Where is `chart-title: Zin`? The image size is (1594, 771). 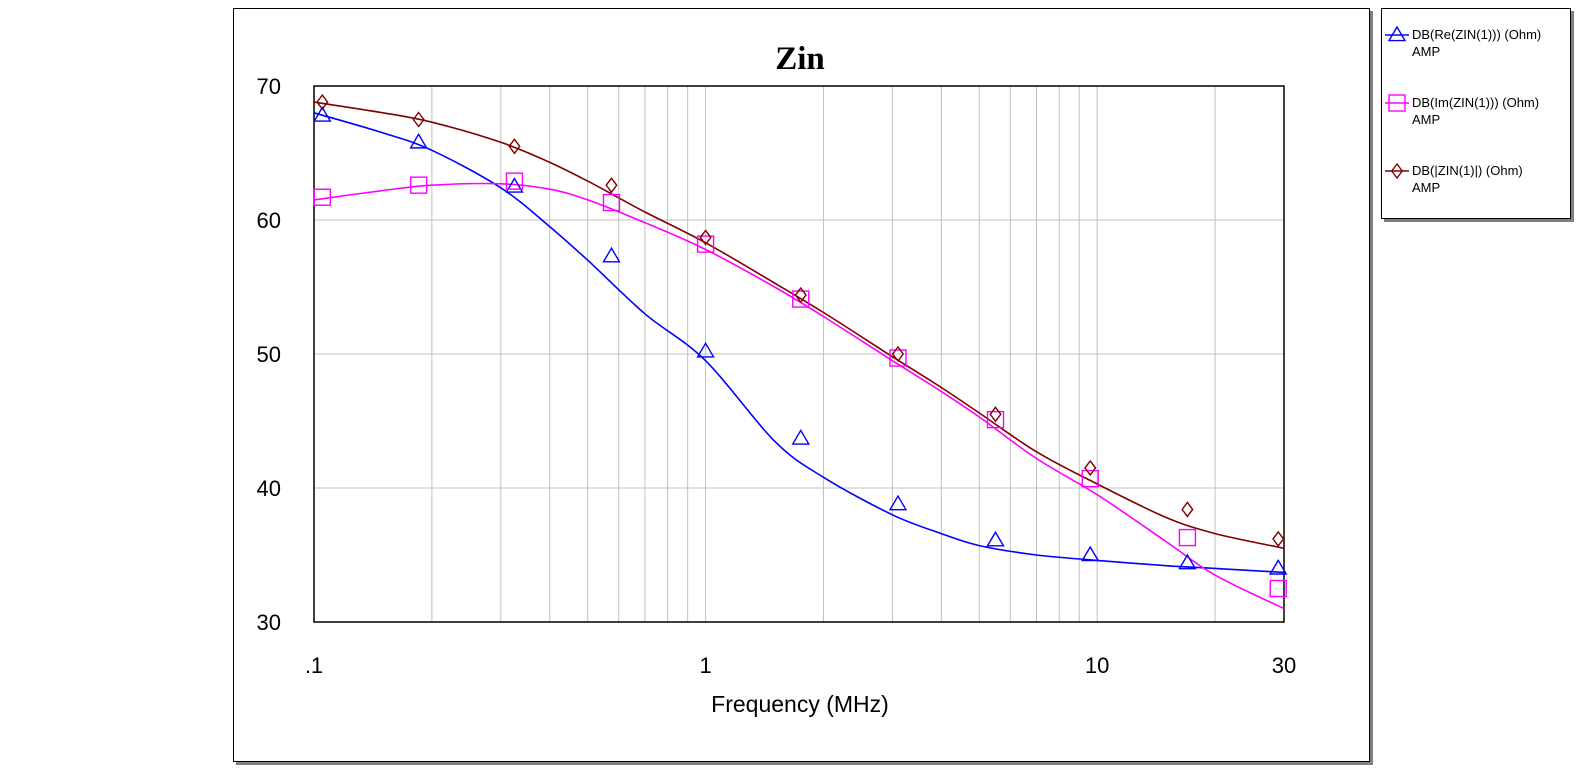 chart-title: Zin is located at coordinates (800, 59).